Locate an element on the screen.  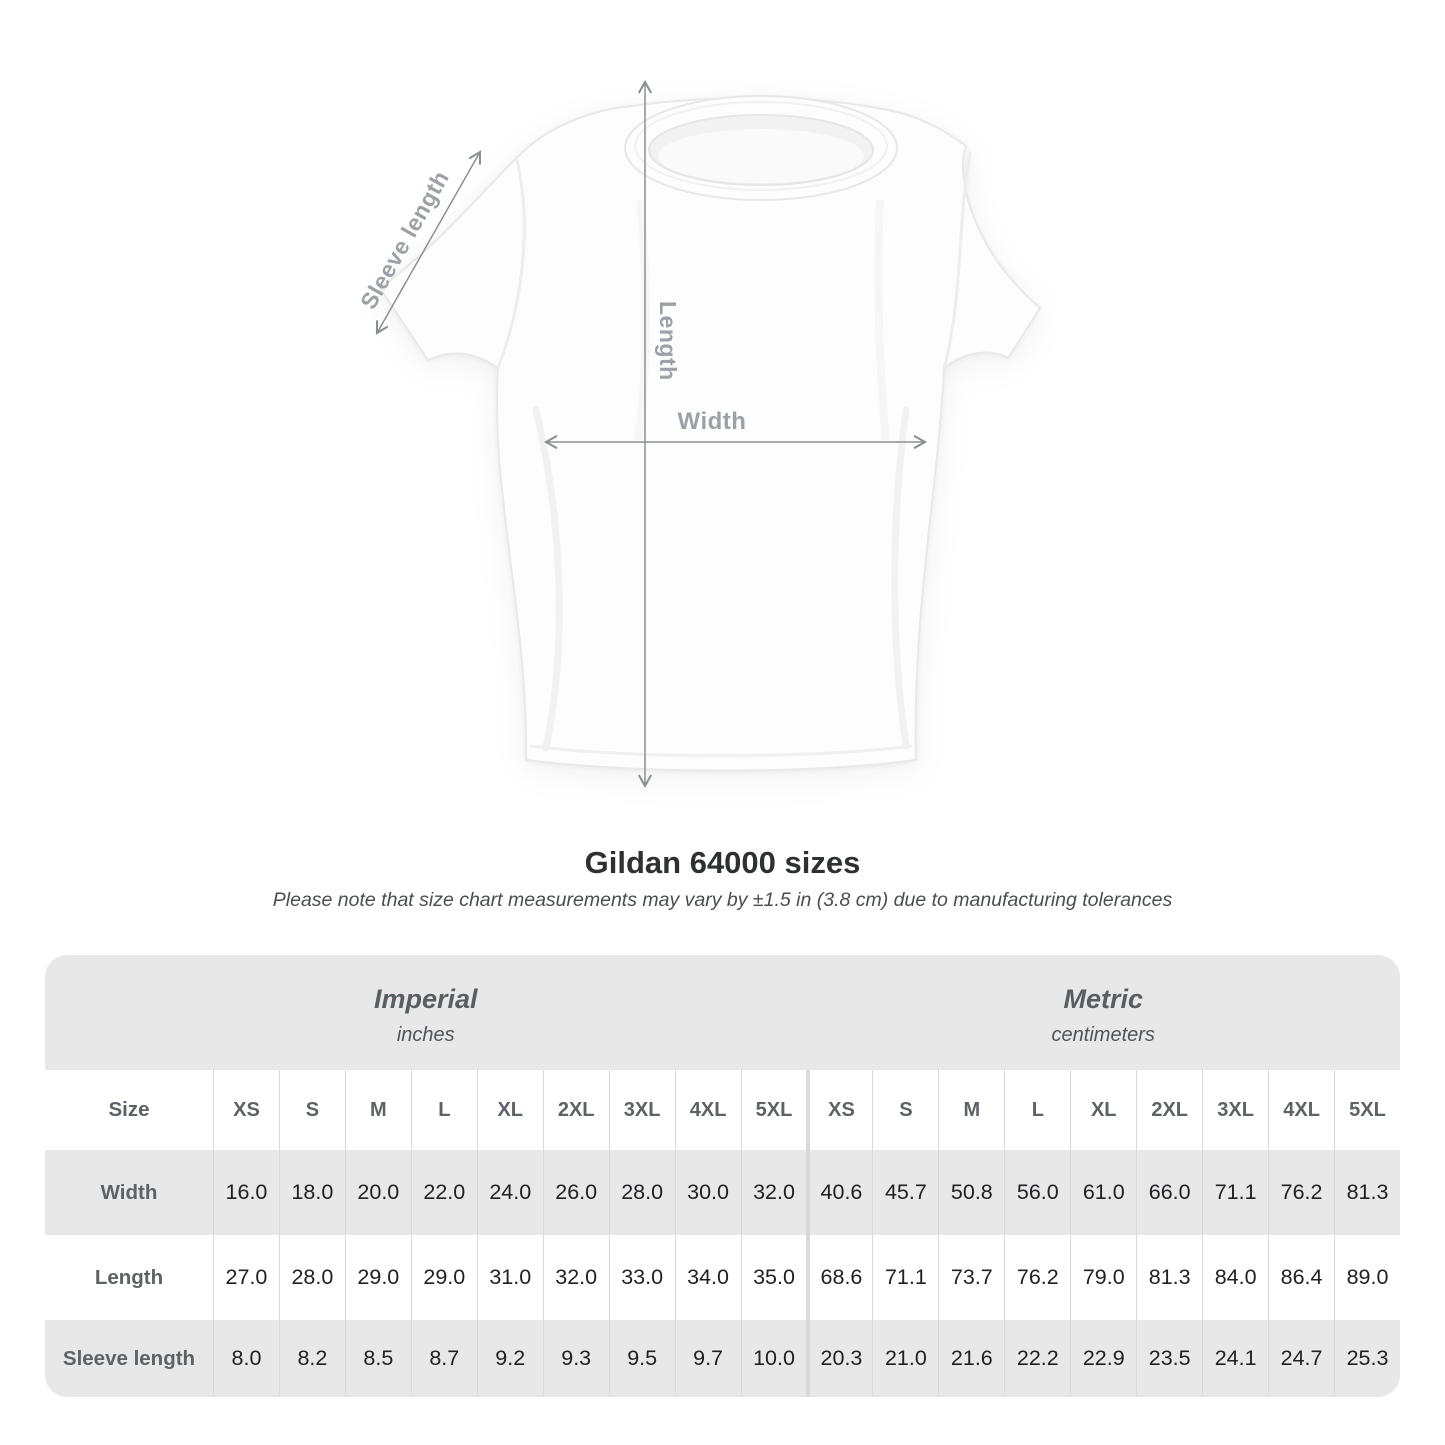
sleeve-value-cell: 9.2 is located at coordinates (509, 1358).